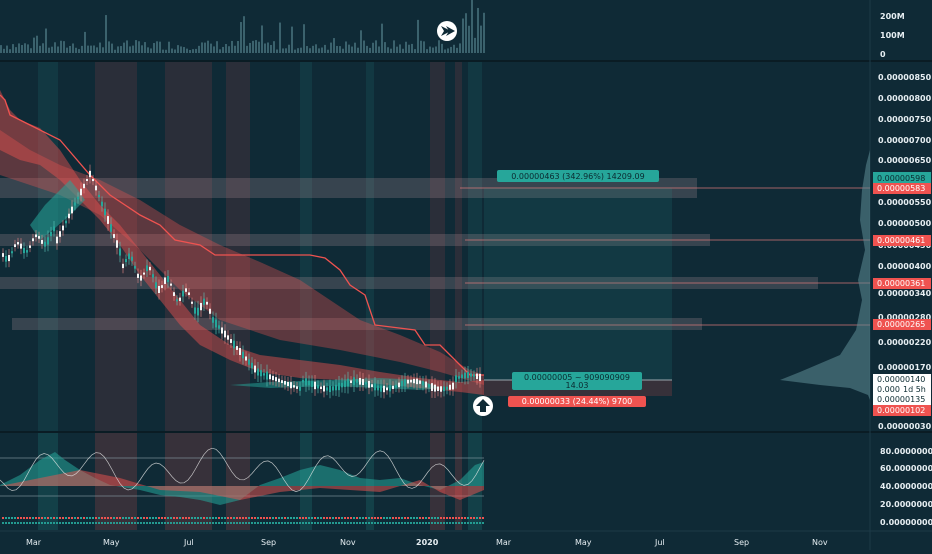  I want to click on volume-profile, so click(825, 275).